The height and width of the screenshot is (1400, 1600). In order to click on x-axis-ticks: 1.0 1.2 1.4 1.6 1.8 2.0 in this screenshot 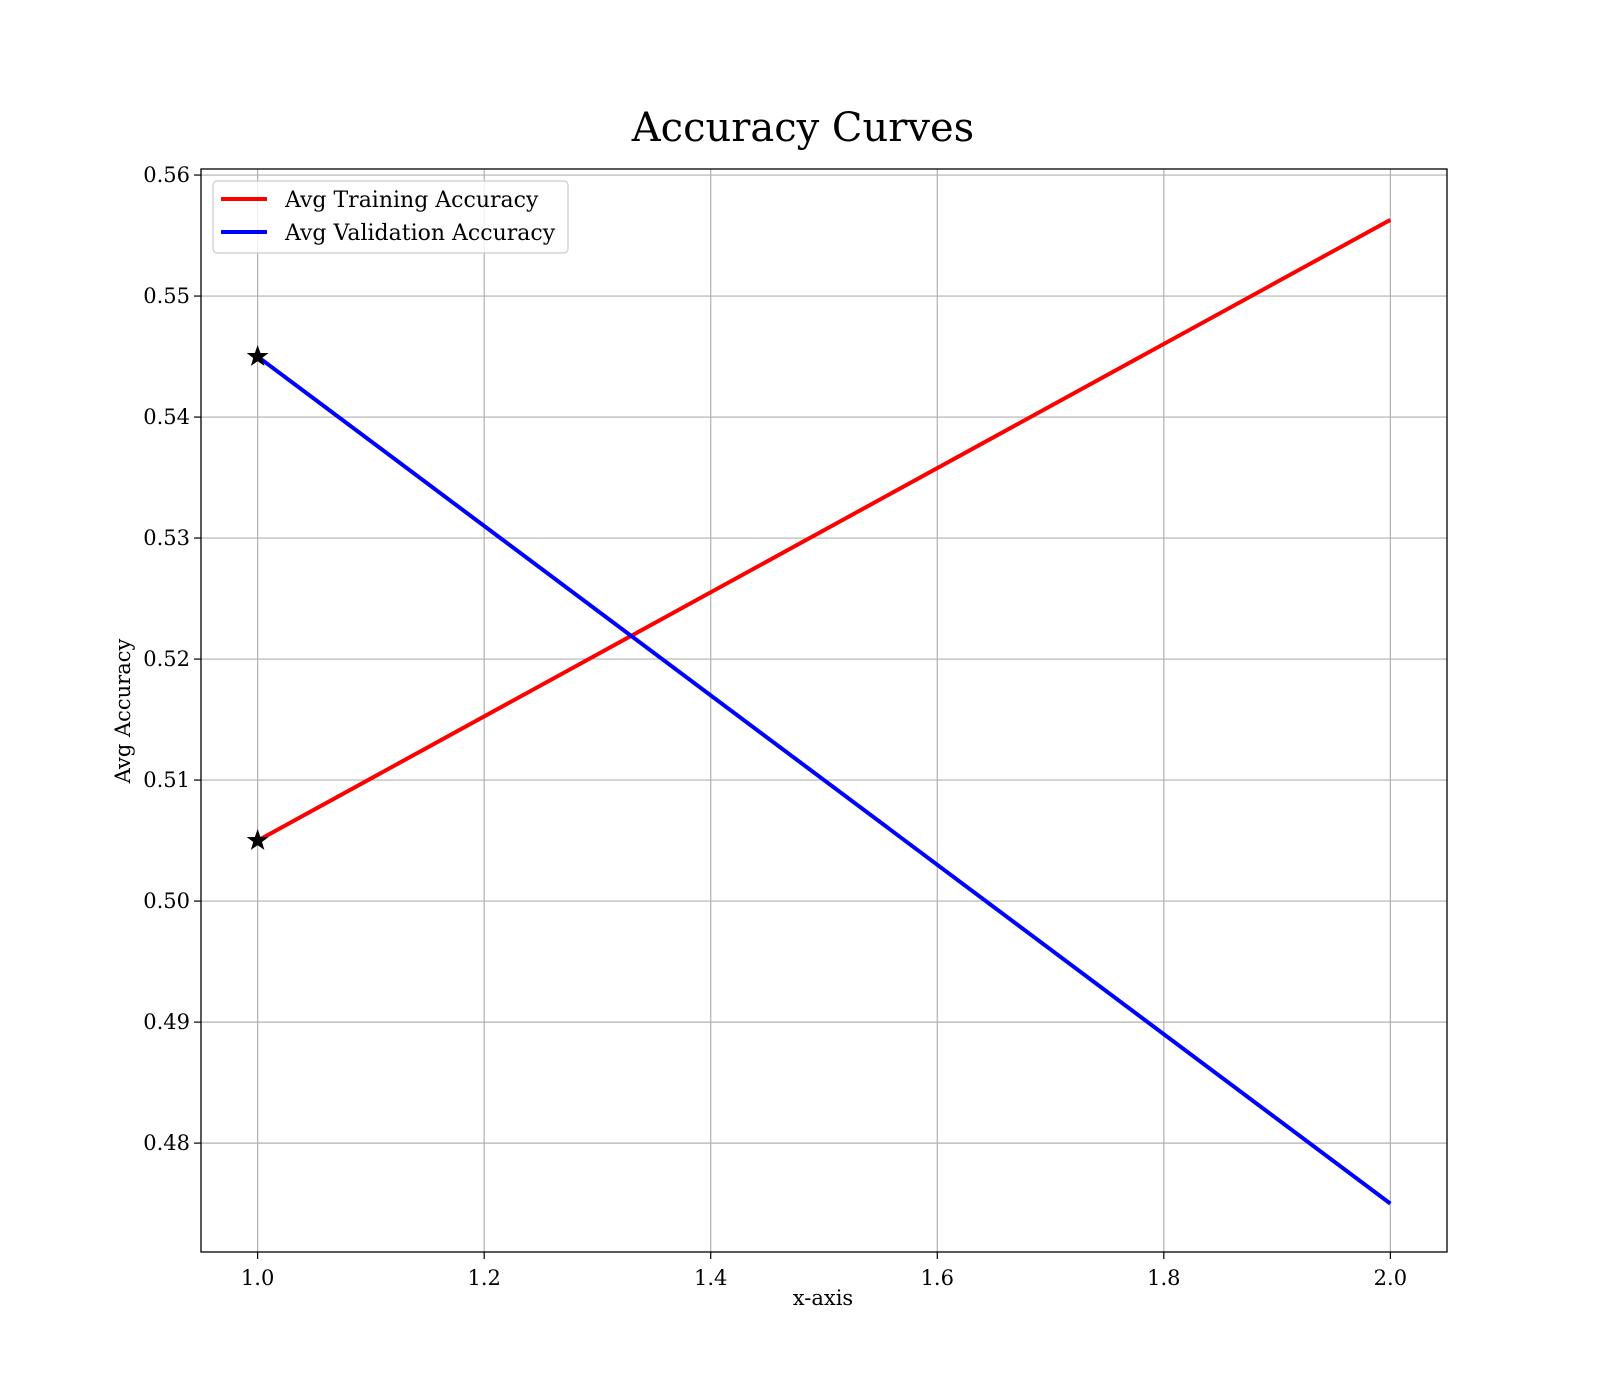, I will do `click(824, 1271)`.